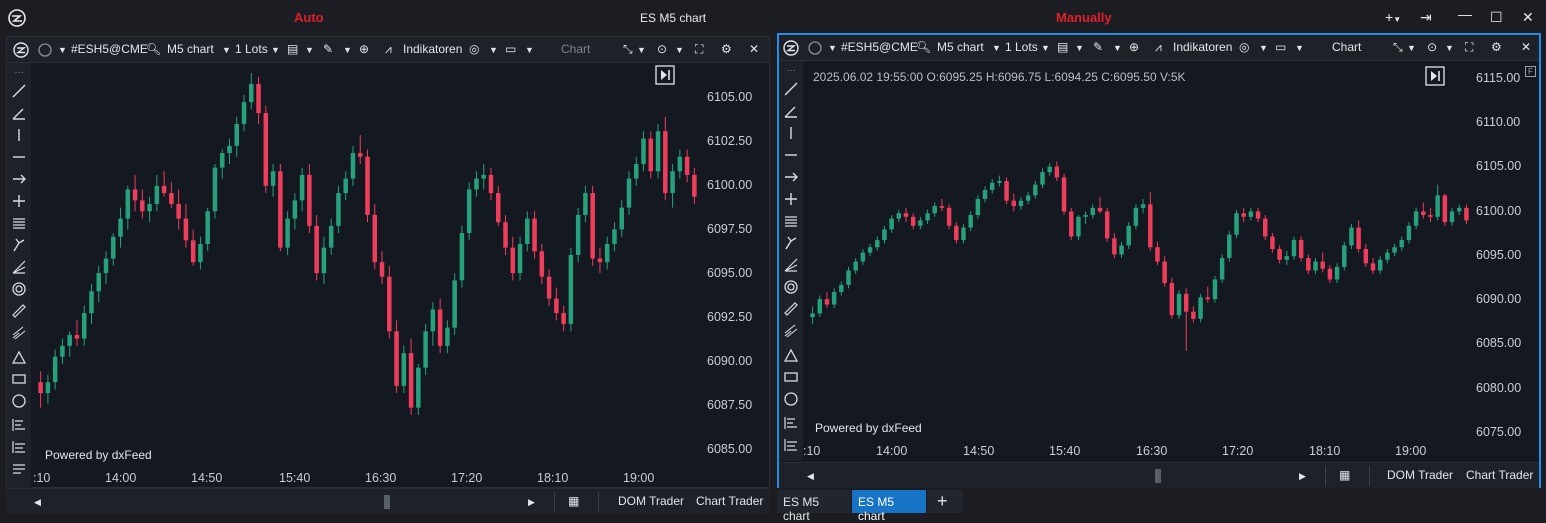 This screenshot has width=1546, height=523. What do you see at coordinates (19, 357) in the screenshot?
I see `triangle-tool-icon` at bounding box center [19, 357].